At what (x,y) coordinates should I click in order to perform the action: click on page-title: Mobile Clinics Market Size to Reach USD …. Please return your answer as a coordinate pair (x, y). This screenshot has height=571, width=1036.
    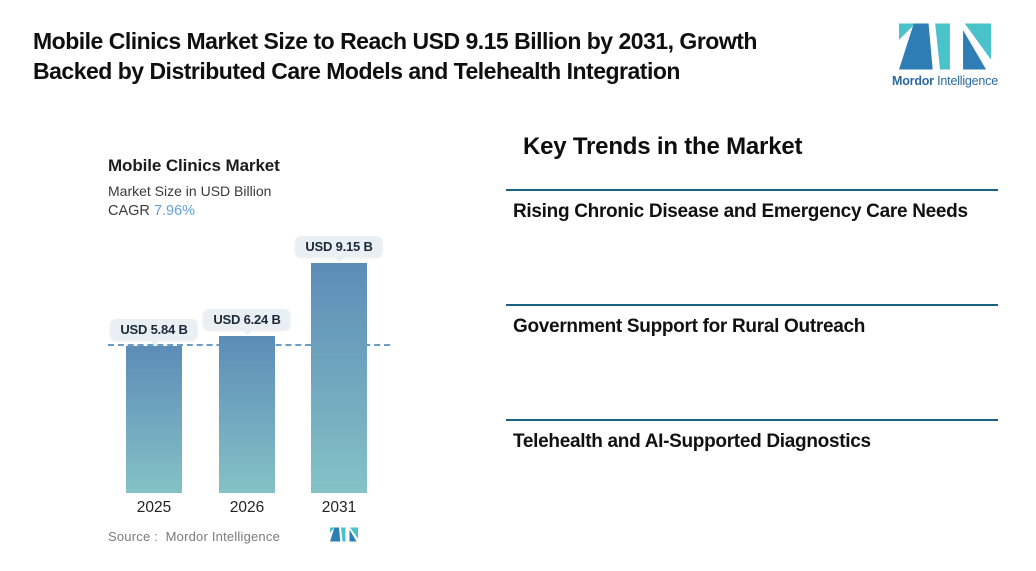
    Looking at the image, I should click on (453, 56).